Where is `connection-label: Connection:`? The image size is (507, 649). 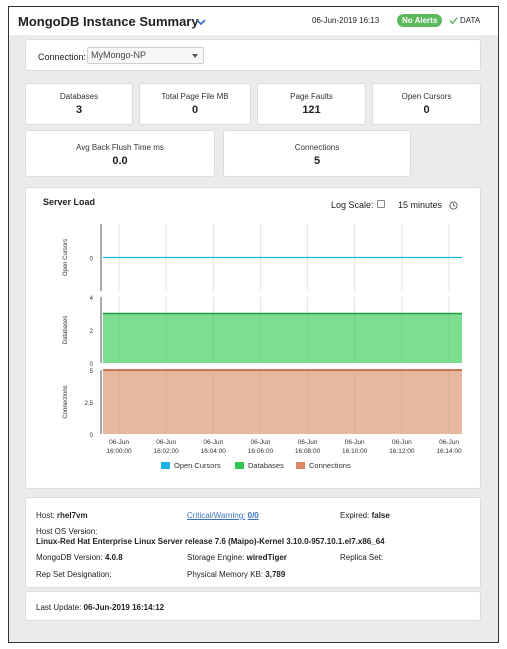
connection-label: Connection: is located at coordinates (62, 57).